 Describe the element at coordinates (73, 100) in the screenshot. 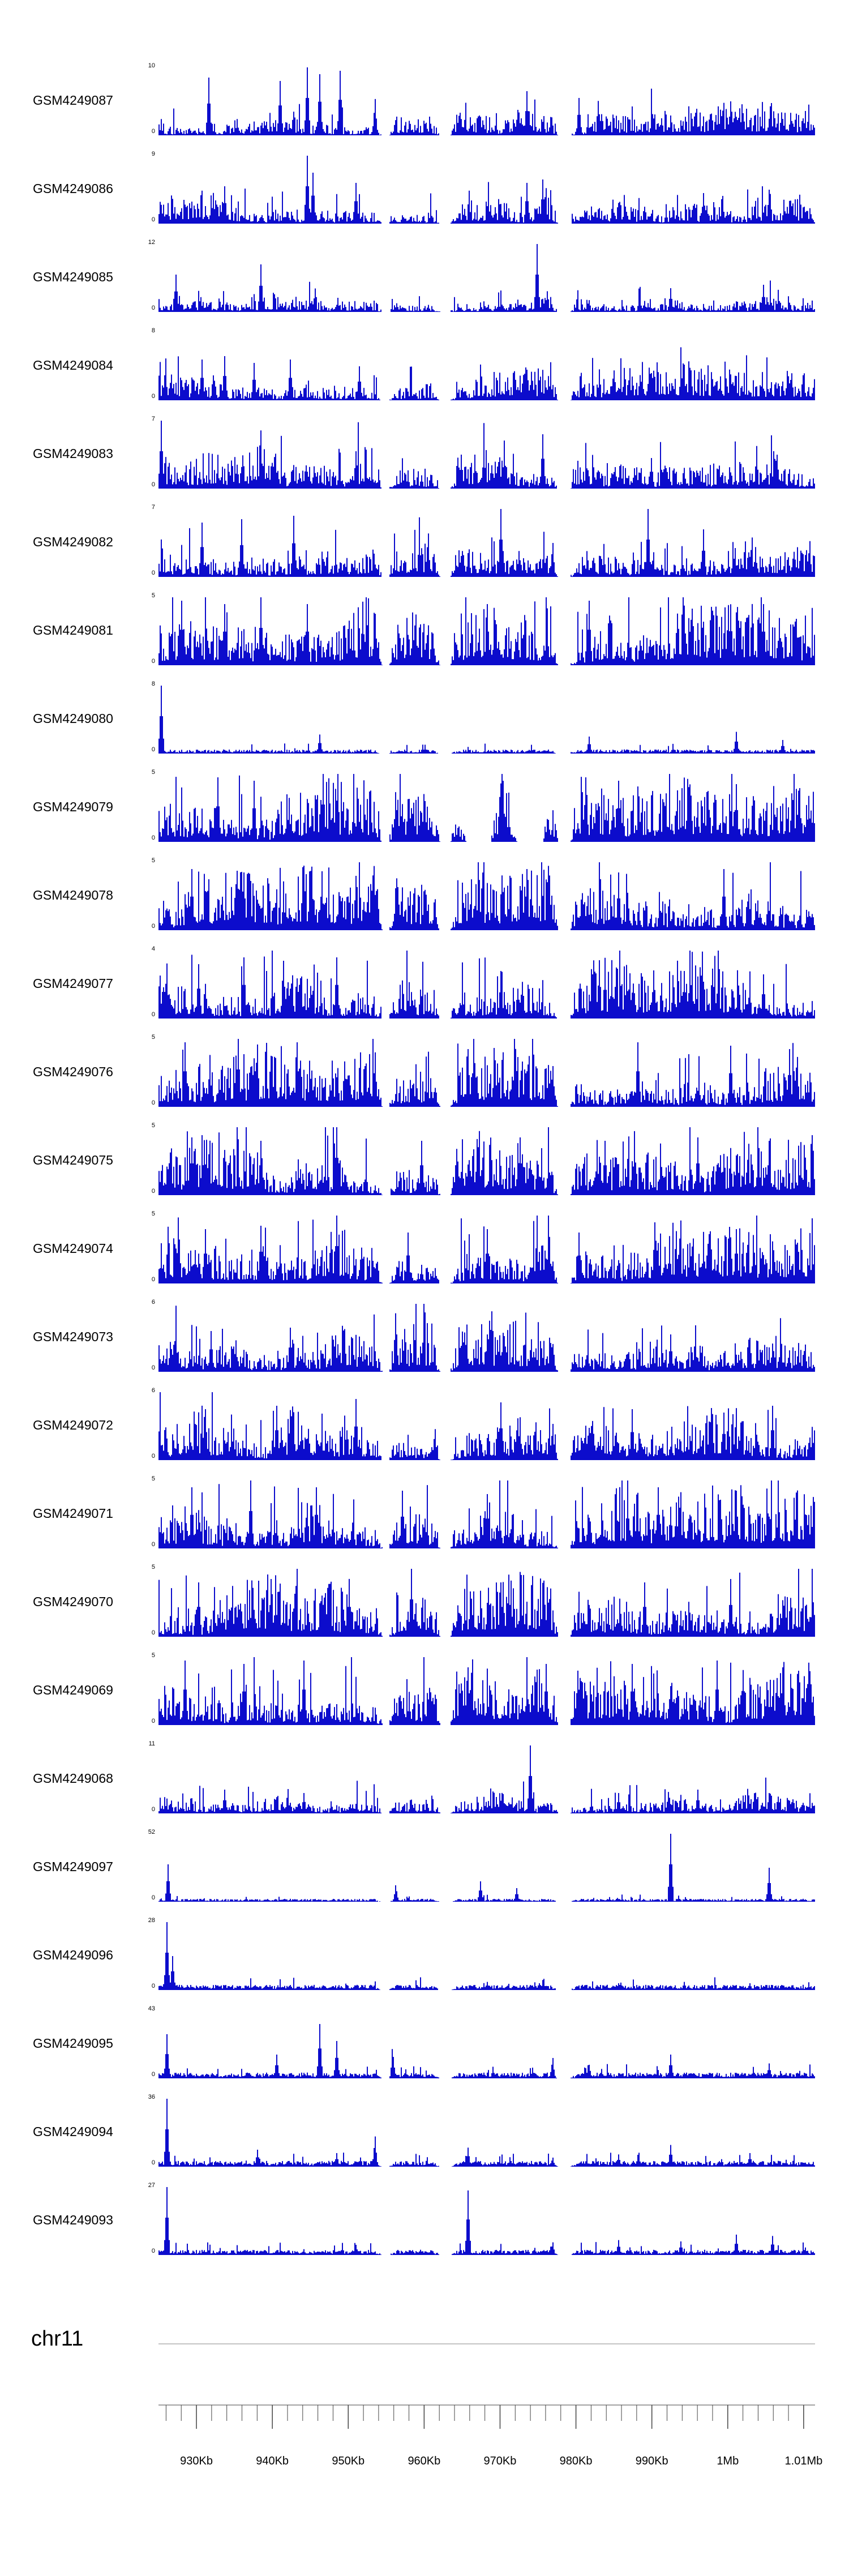

I see `track-label: GSM4249087` at that location.